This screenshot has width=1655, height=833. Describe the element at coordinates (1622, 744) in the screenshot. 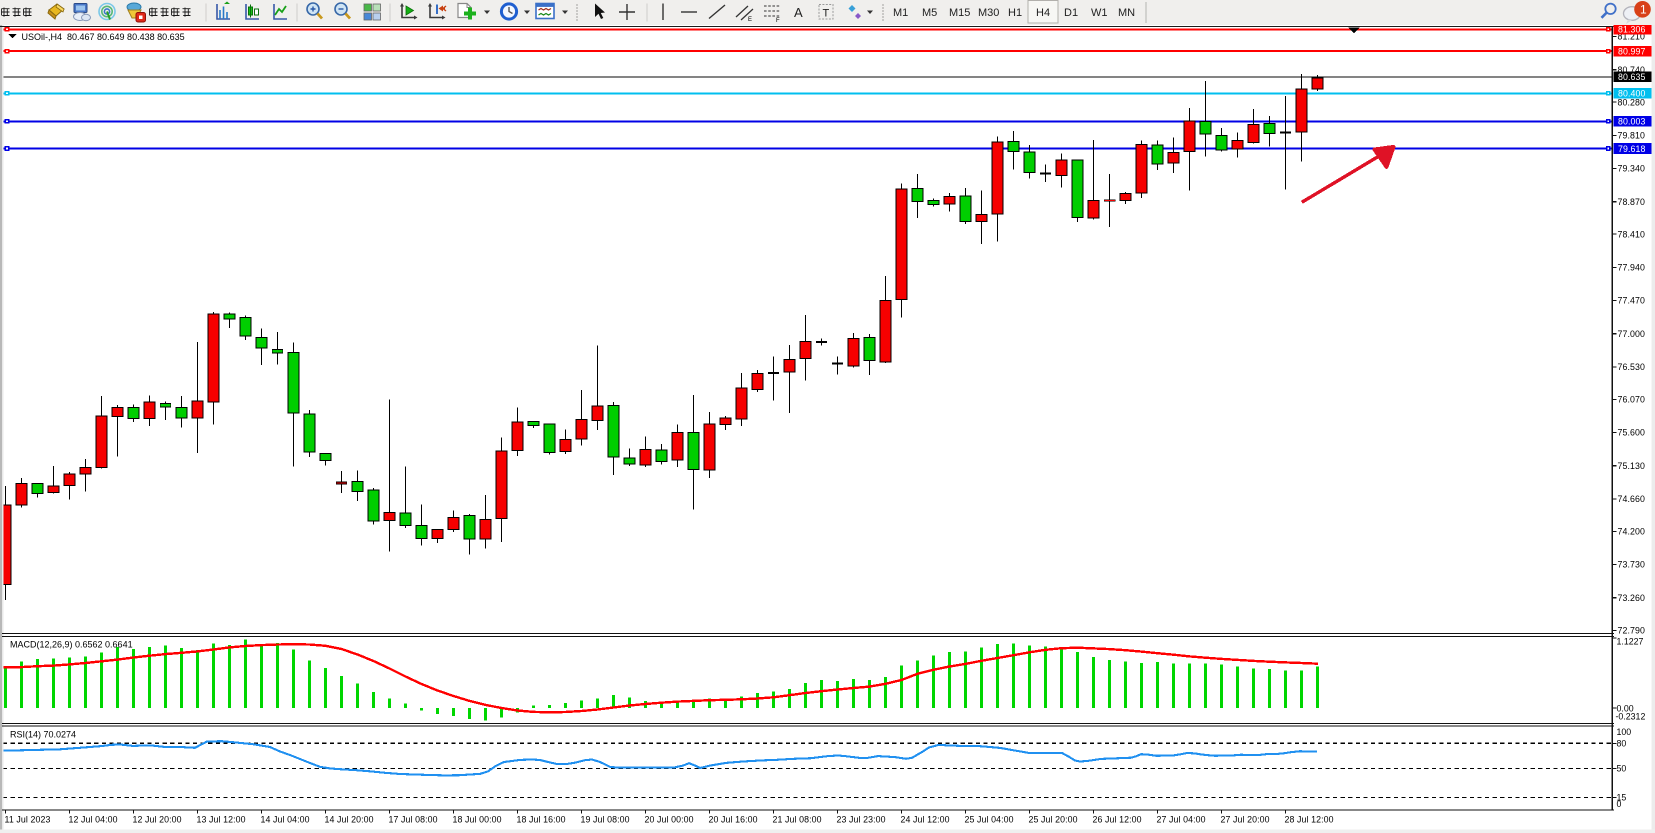

I see `svg-text: 80` at that location.